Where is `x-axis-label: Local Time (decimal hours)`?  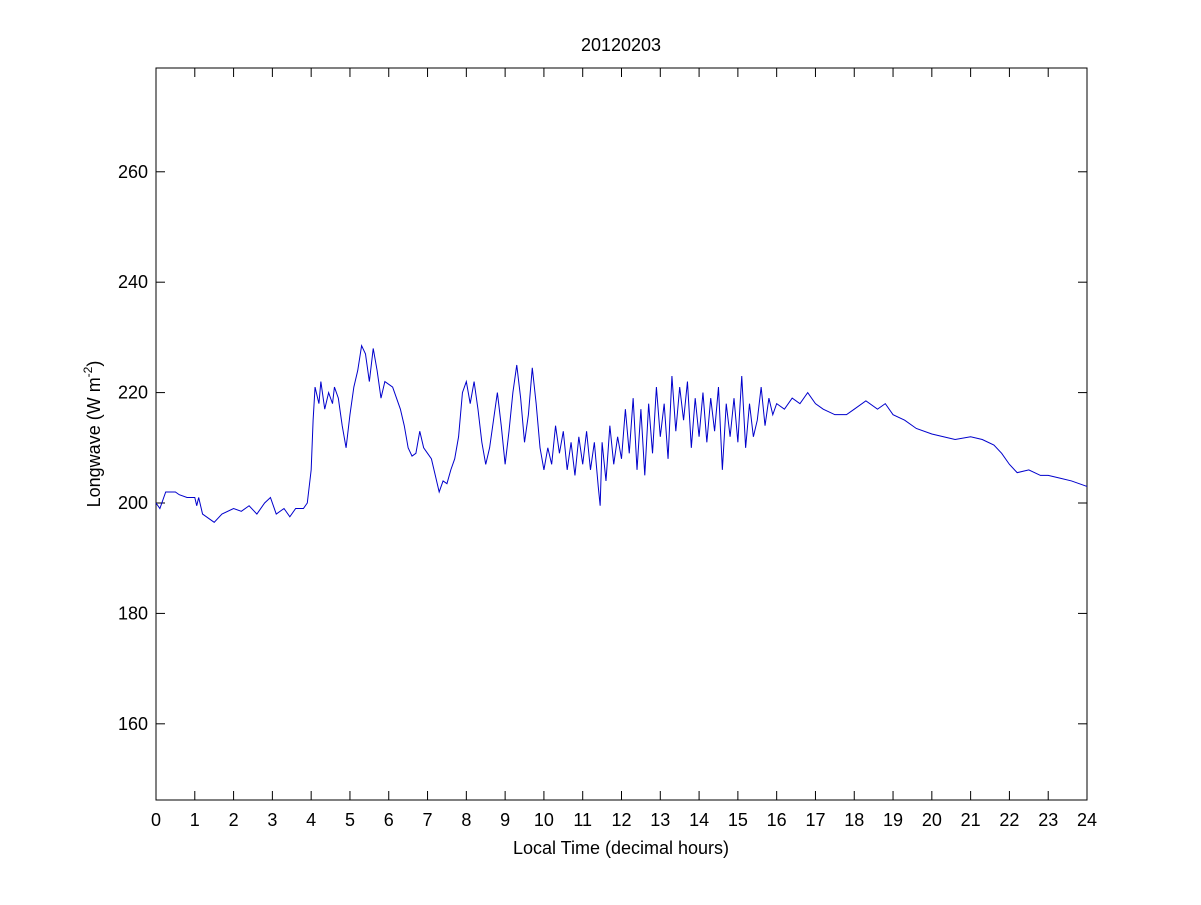 x-axis-label: Local Time (decimal hours) is located at coordinates (621, 848).